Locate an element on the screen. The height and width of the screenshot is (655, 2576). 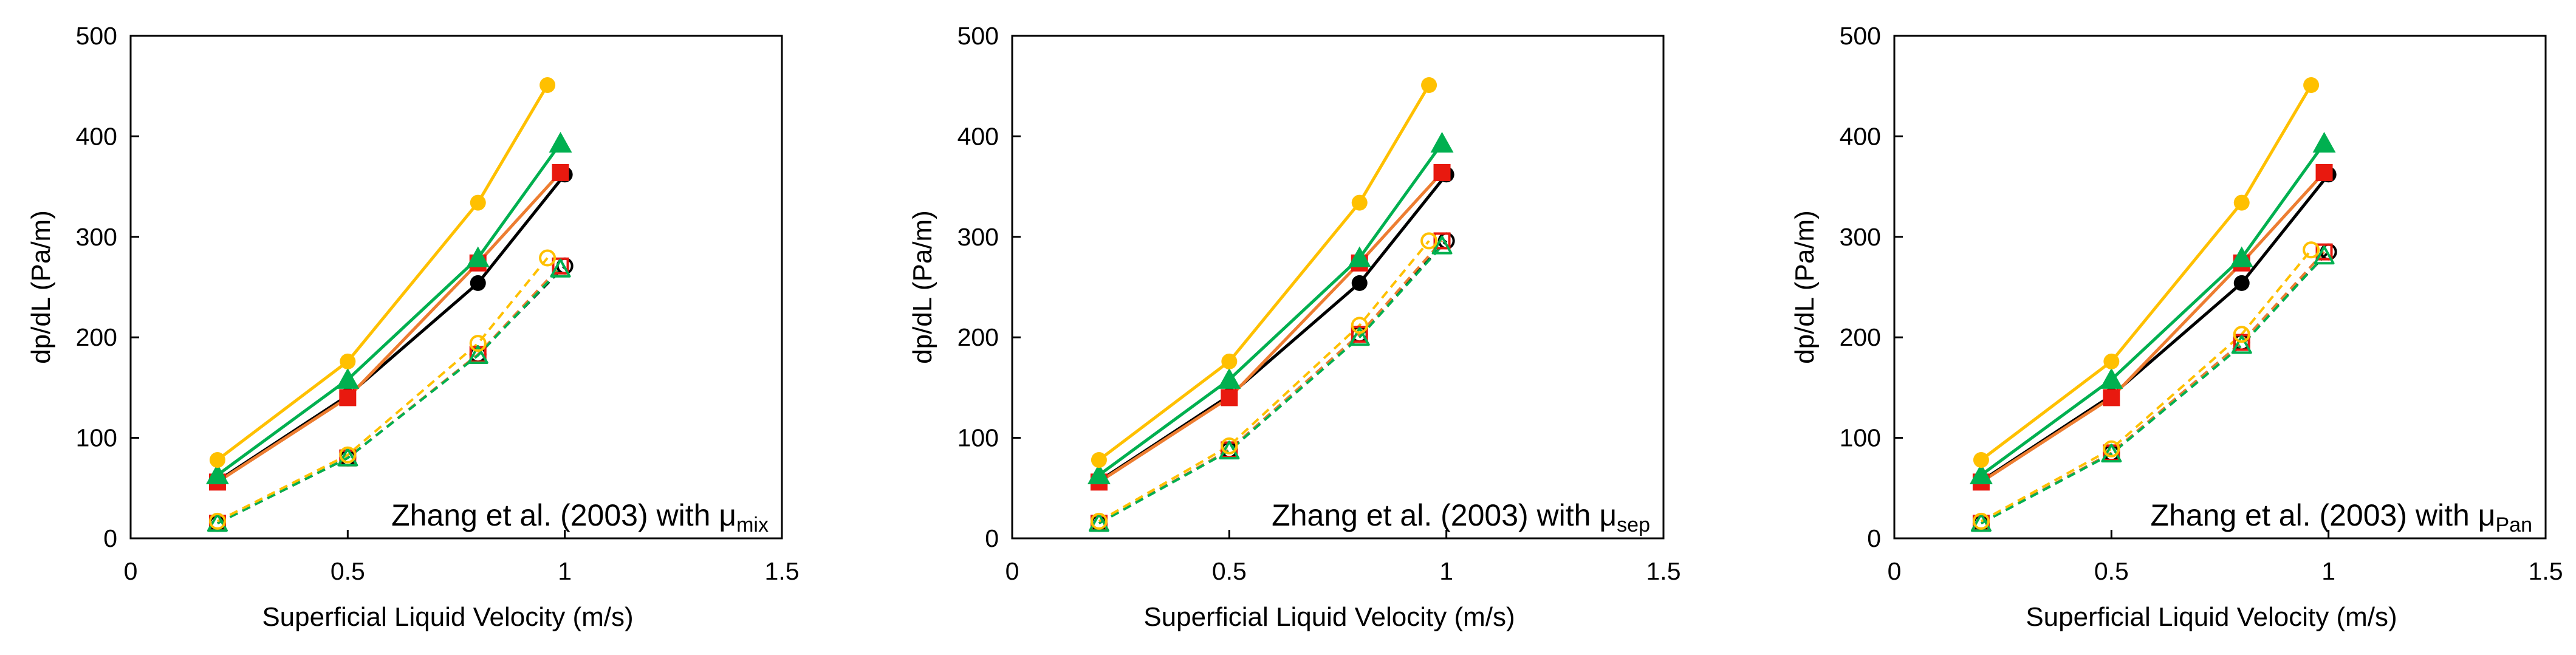
model-annotation: Zhang et al. (2003) with μsep is located at coordinates (1461, 517).